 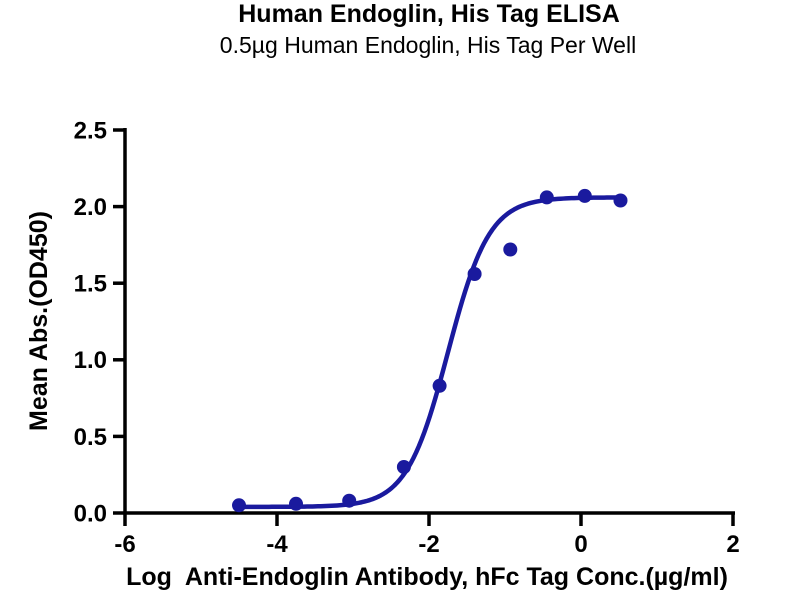 I want to click on x-tick-label: -2, so click(x=428, y=544).